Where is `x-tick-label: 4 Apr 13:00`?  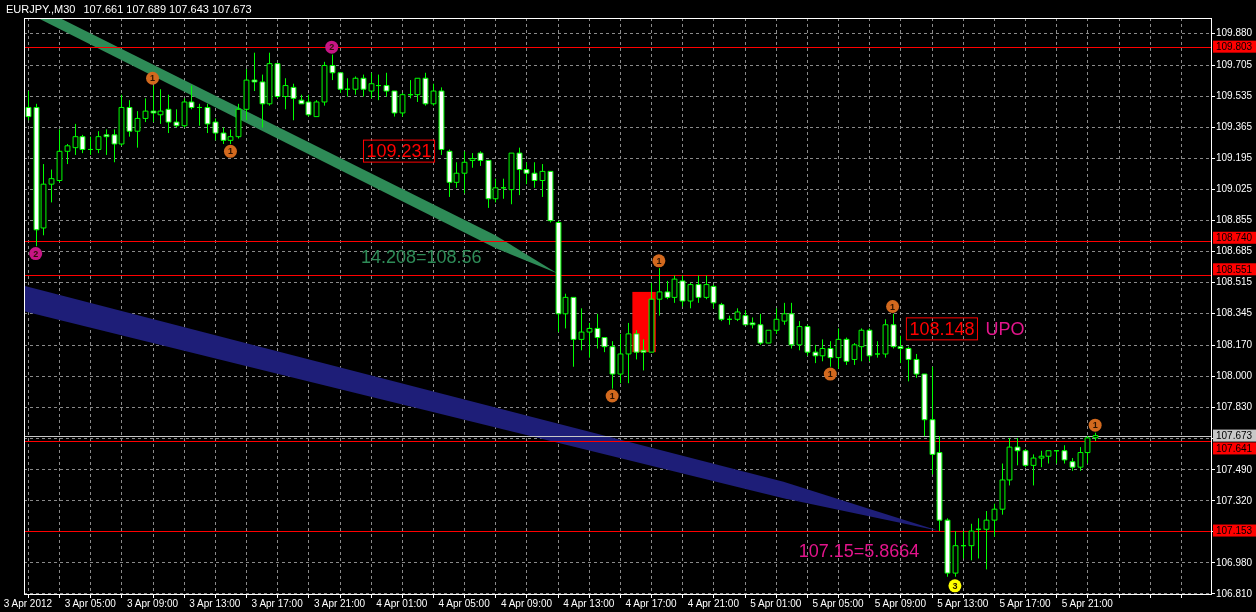 x-tick-label: 4 Apr 13:00 is located at coordinates (589, 603).